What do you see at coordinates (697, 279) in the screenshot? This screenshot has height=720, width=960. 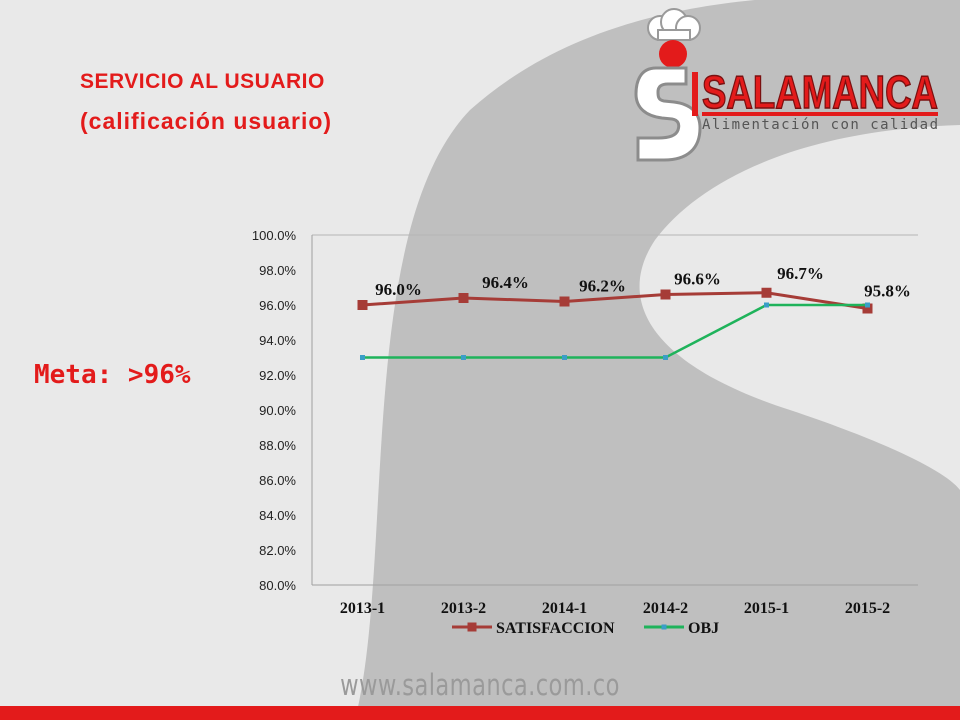 I see `data-label: 96.6%` at bounding box center [697, 279].